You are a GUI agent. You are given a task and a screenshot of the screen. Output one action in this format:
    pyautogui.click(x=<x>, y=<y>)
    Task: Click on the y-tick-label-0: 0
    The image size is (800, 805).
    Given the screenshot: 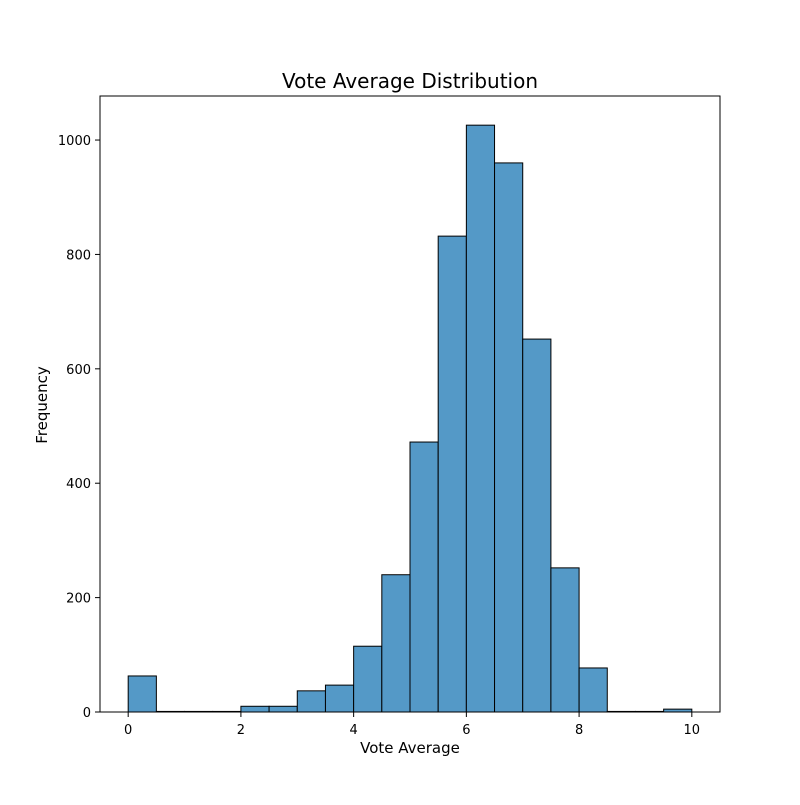 What is the action you would take?
    pyautogui.click(x=87, y=713)
    